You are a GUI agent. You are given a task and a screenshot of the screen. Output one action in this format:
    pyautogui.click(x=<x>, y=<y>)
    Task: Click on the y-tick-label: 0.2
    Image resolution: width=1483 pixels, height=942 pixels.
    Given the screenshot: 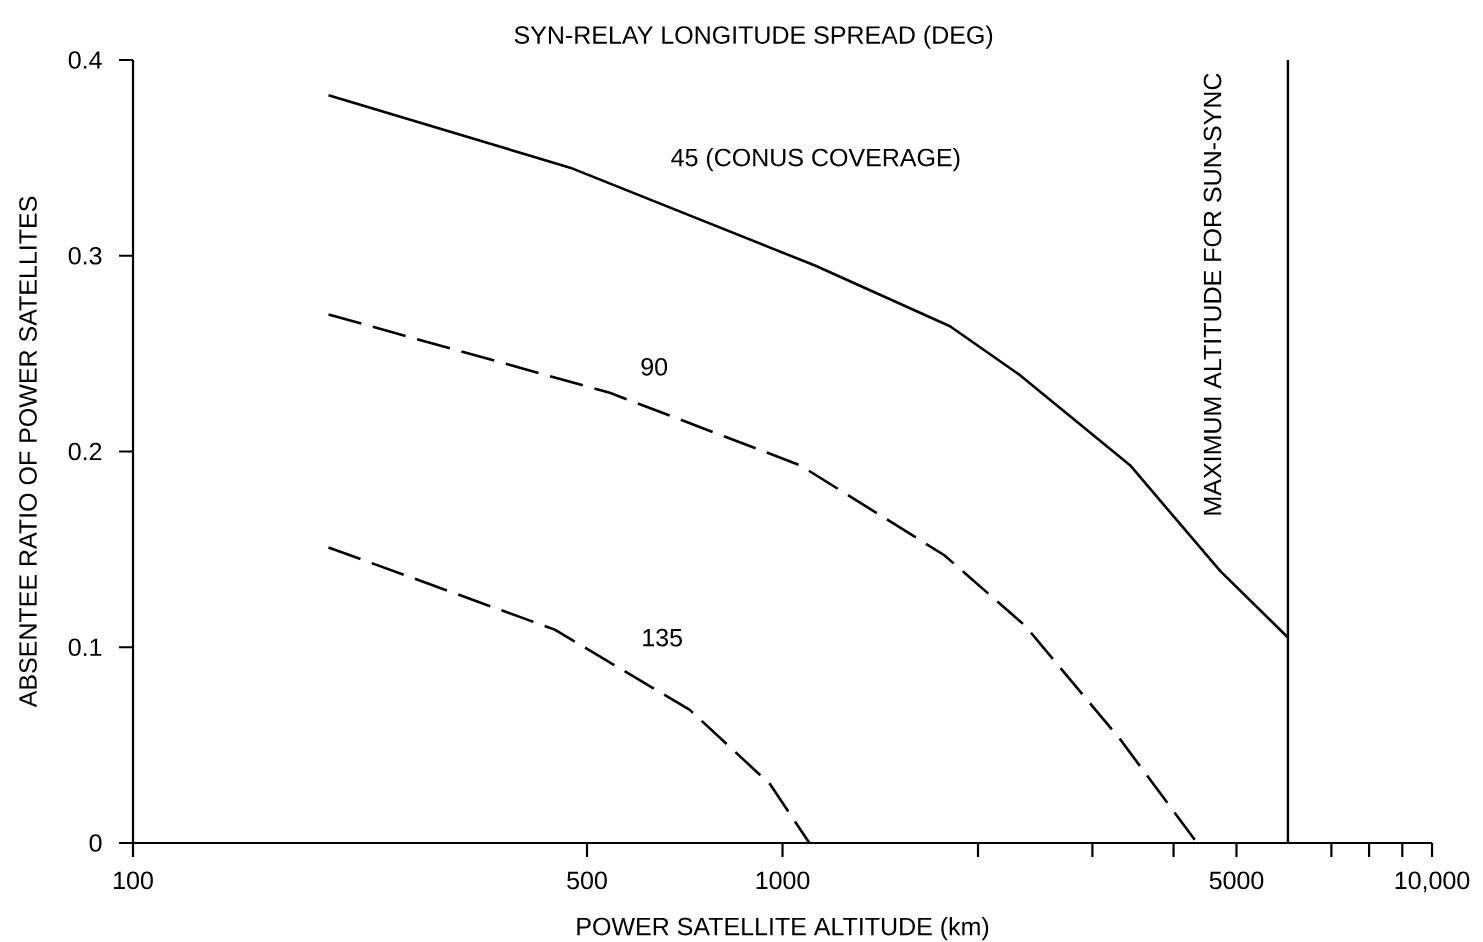 What is the action you would take?
    pyautogui.click(x=85, y=451)
    